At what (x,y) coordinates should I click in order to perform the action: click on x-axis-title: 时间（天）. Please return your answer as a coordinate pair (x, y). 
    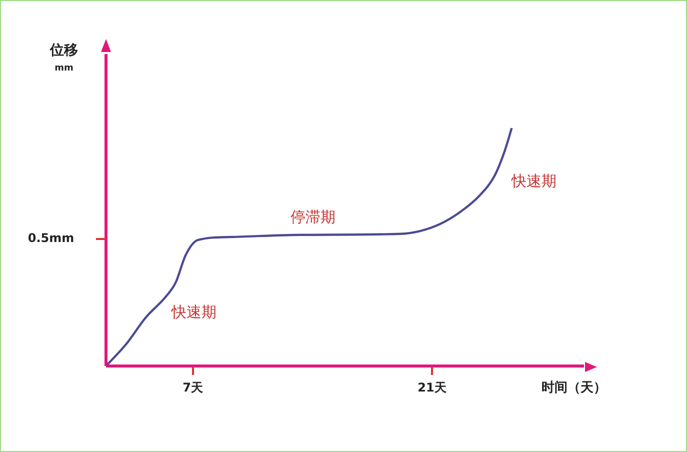
    Looking at the image, I should click on (574, 388).